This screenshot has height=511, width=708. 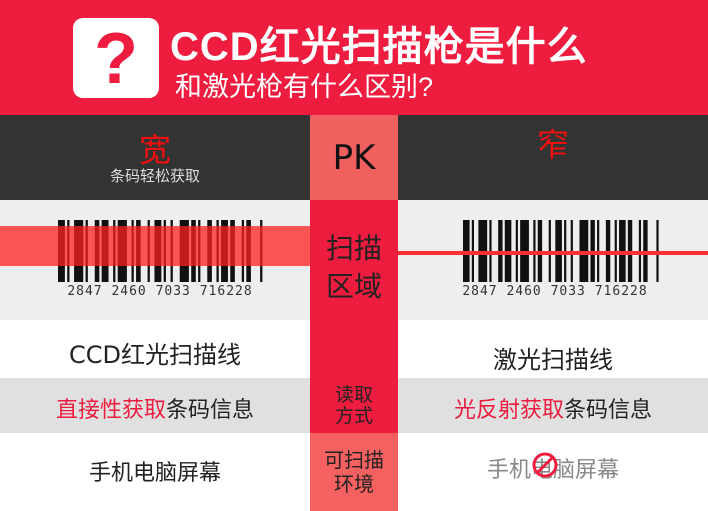 What do you see at coordinates (555, 291) in the screenshot?
I see `right-barcode-digits: 2847 2460 7033 716228` at bounding box center [555, 291].